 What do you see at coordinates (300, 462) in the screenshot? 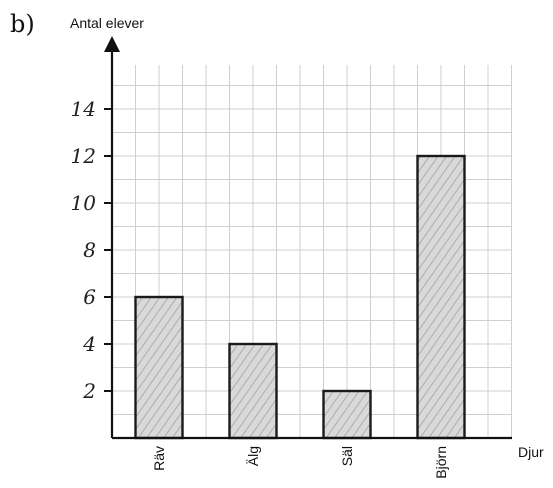
I see `category-labels: Räv Älg Säl Björn` at bounding box center [300, 462].